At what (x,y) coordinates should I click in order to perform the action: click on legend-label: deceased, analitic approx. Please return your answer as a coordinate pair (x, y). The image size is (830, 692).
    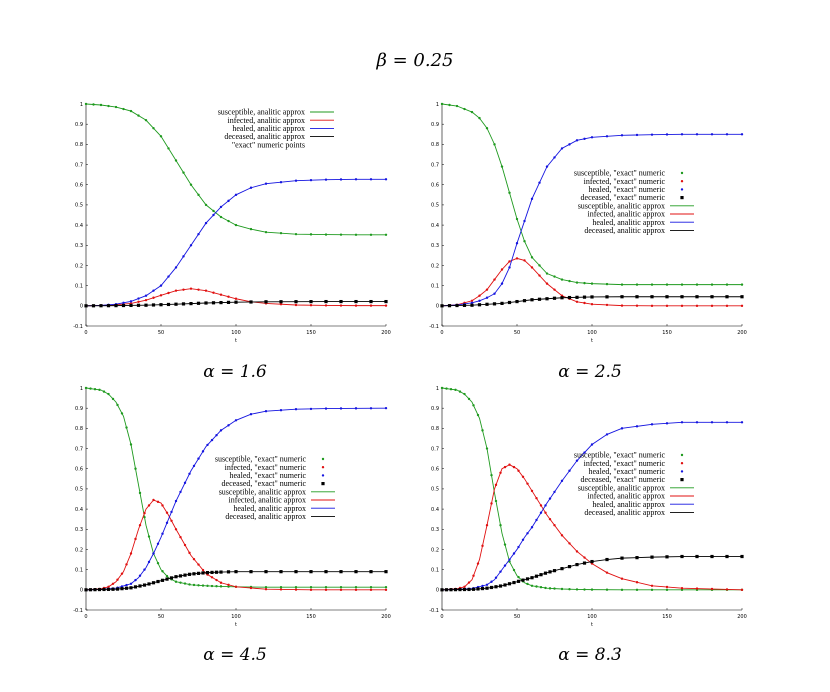
    Looking at the image, I should click on (264, 136).